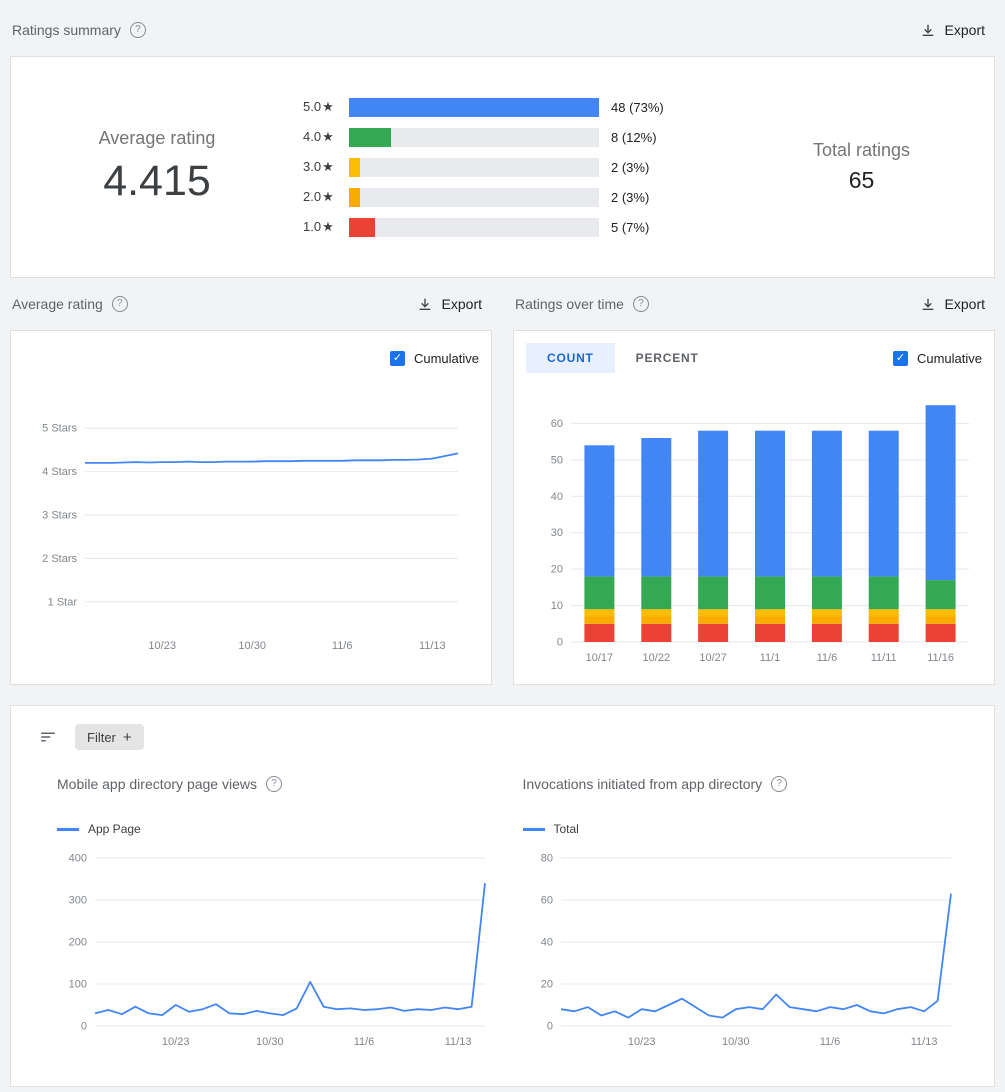 This screenshot has height=1092, width=1005. I want to click on rating-bar-row: 2.0★ 2 (3%), so click(516, 197).